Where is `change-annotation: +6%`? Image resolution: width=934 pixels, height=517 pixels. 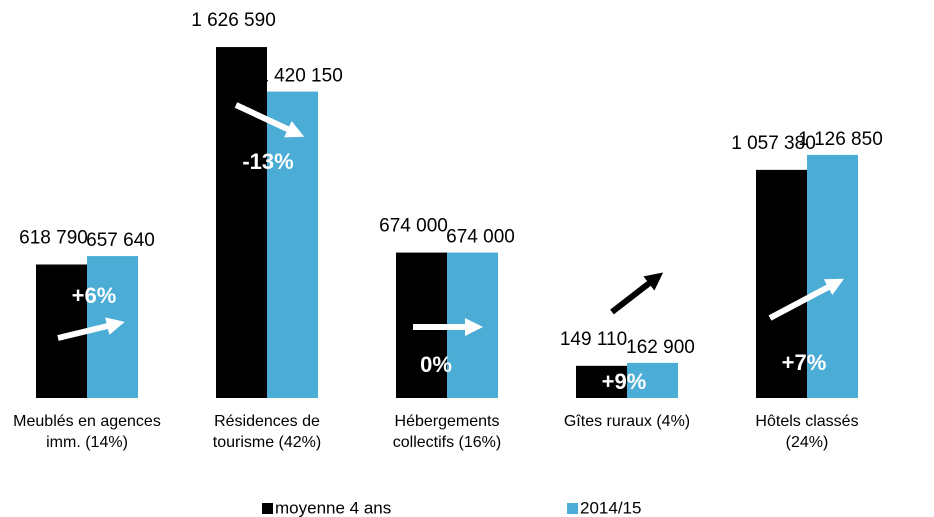
change-annotation: +6% is located at coordinates (94, 295).